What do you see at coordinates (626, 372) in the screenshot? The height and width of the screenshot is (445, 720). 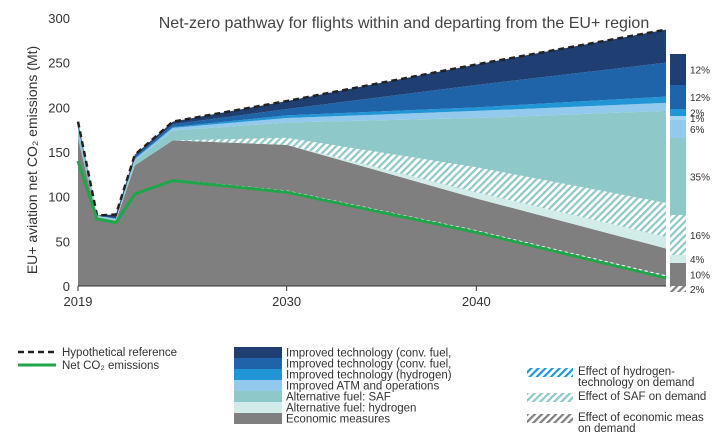 I see `legend-label: Effect of hydrogen-` at bounding box center [626, 372].